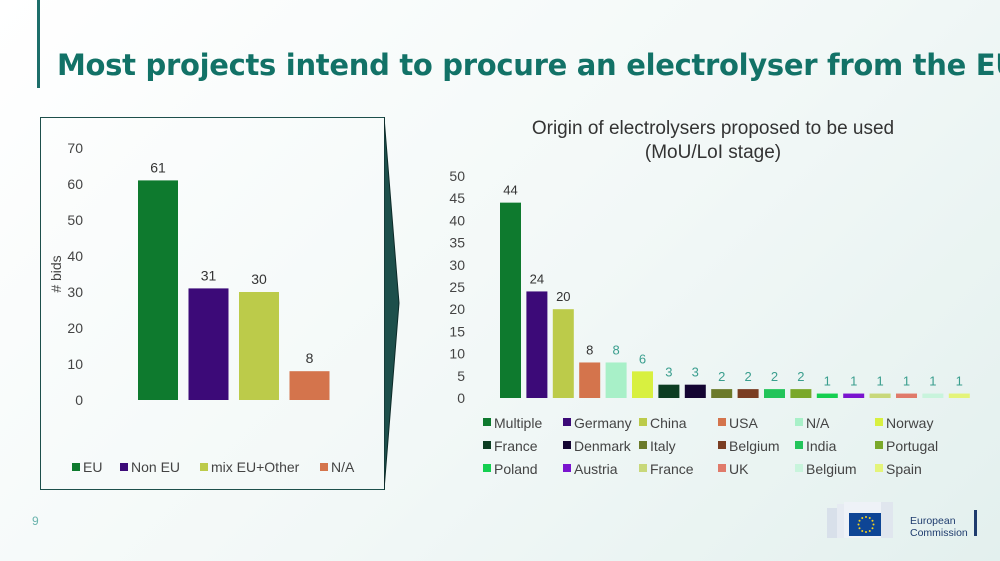  I want to click on legend-label: Austria, so click(596, 469).